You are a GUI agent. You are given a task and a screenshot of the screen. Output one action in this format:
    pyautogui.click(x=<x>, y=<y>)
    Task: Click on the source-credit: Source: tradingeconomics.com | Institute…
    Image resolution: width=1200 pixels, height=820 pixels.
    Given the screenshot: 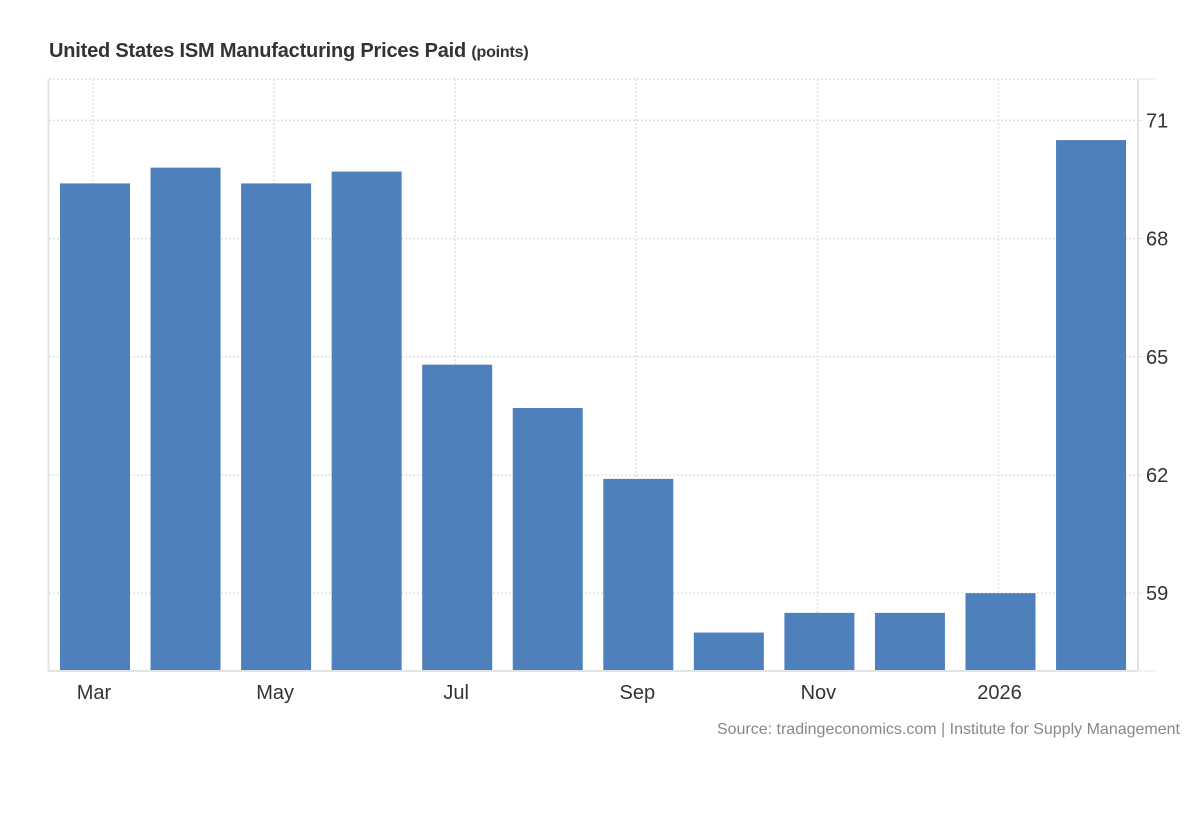 What is the action you would take?
    pyautogui.click(x=948, y=729)
    